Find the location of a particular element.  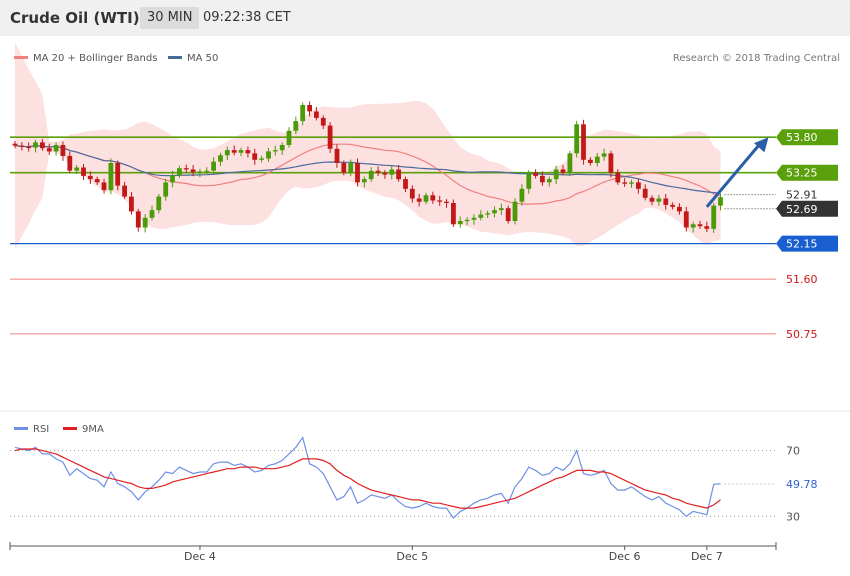

ma20-legend: MA 20 + Bollinger Bands is located at coordinates (95, 58).